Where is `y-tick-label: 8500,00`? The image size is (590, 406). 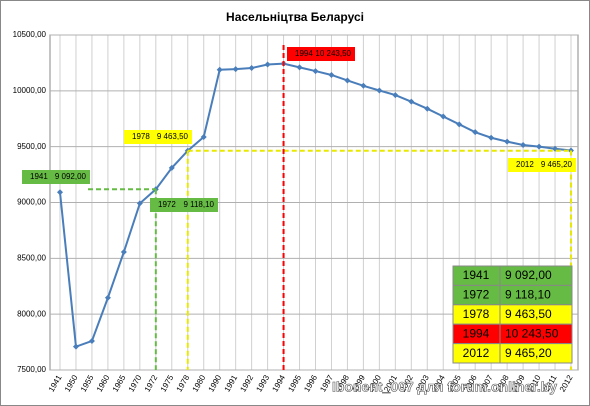
y-tick-label: 8500,00 is located at coordinates (31, 257).